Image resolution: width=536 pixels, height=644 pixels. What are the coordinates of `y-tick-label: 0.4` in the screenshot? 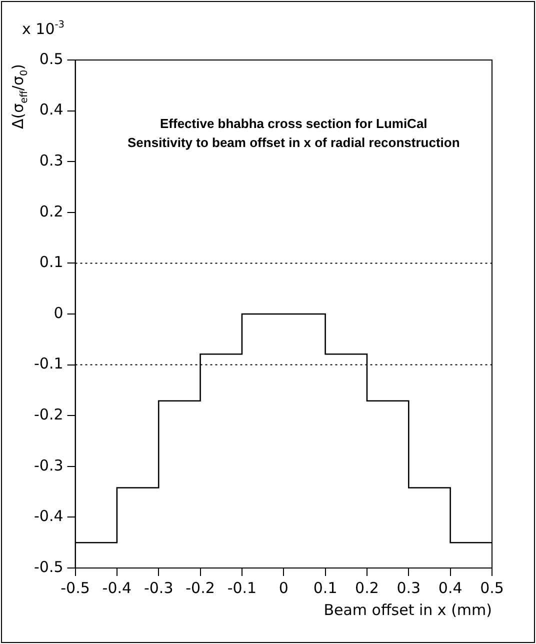 It's located at (51, 109).